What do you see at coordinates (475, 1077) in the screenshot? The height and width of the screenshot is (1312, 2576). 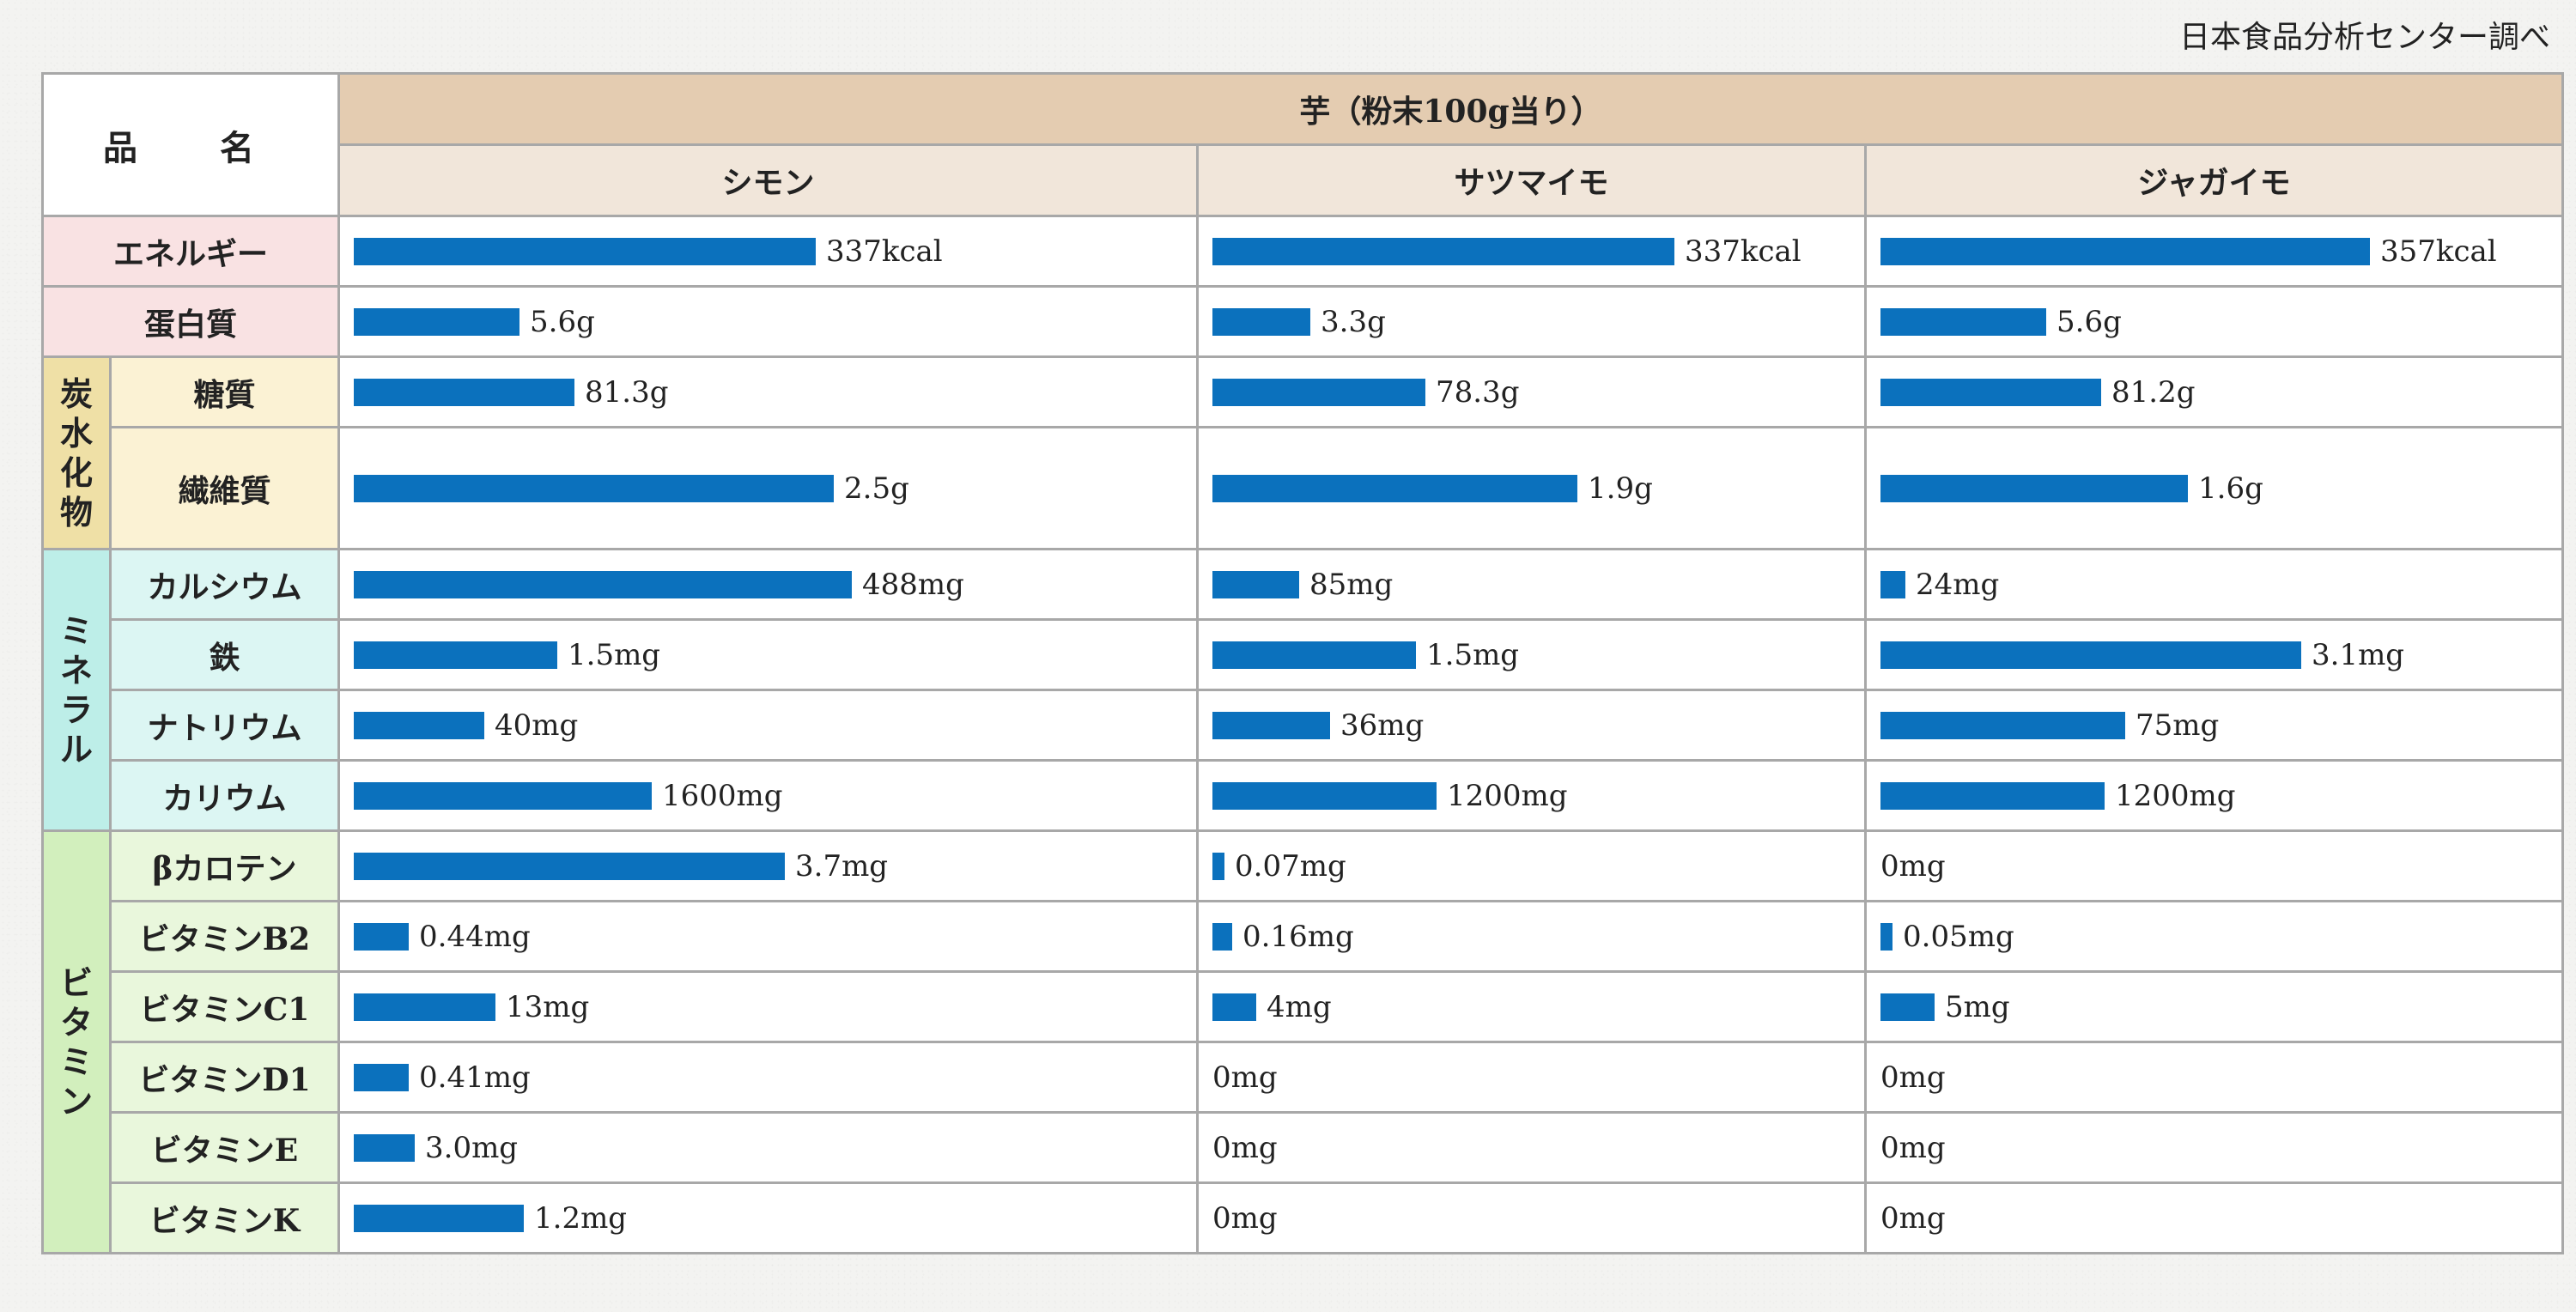 I see `value-label: 0.41mg` at bounding box center [475, 1077].